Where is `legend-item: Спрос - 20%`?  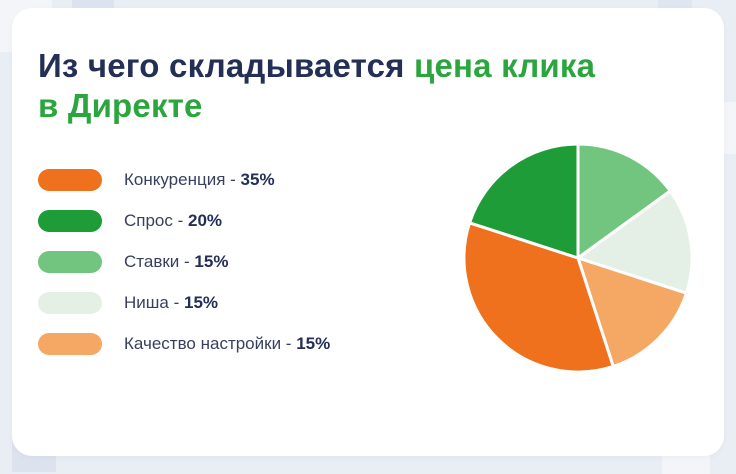
legend-item: Спрос - 20% is located at coordinates (184, 221).